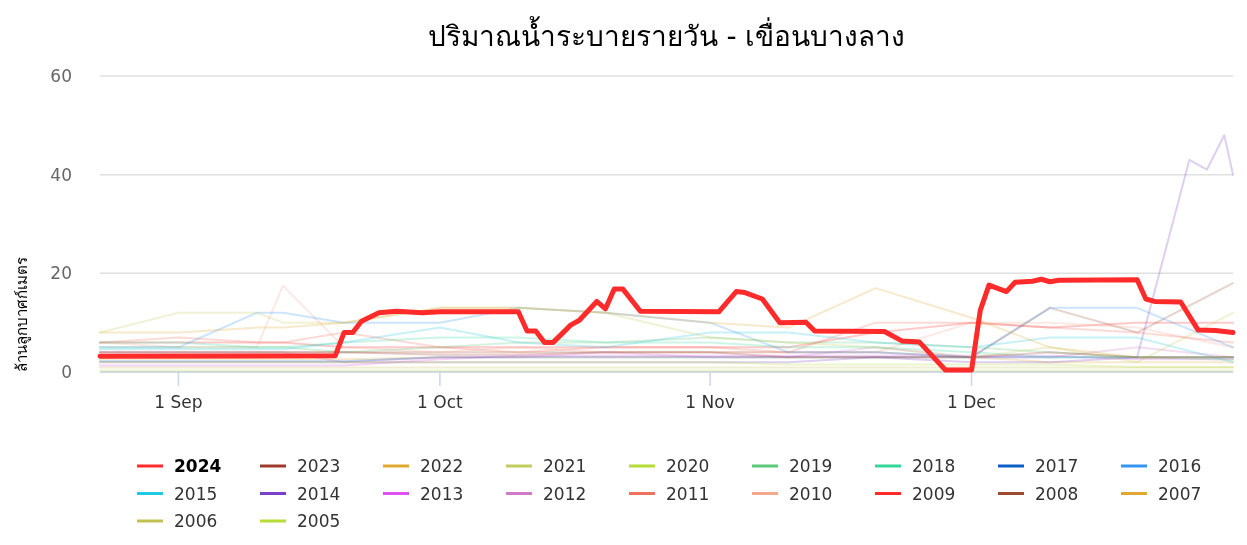 This screenshot has height=545, width=1247. What do you see at coordinates (811, 493) in the screenshot?
I see `legend-label: 2010` at bounding box center [811, 493].